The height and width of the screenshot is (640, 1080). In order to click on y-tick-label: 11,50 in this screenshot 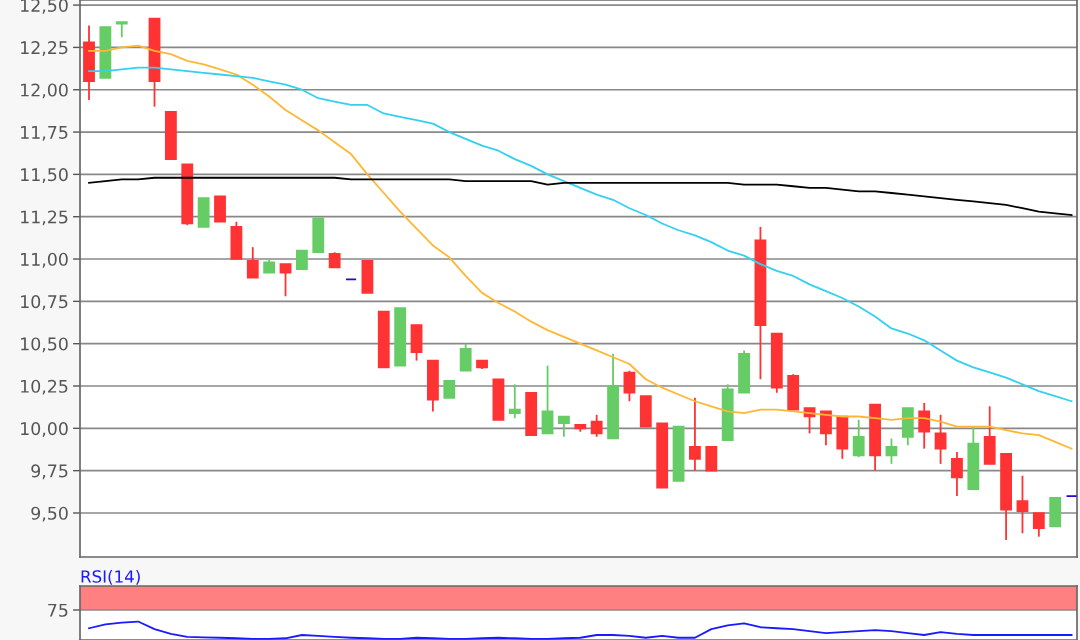, I will do `click(44, 175)`.